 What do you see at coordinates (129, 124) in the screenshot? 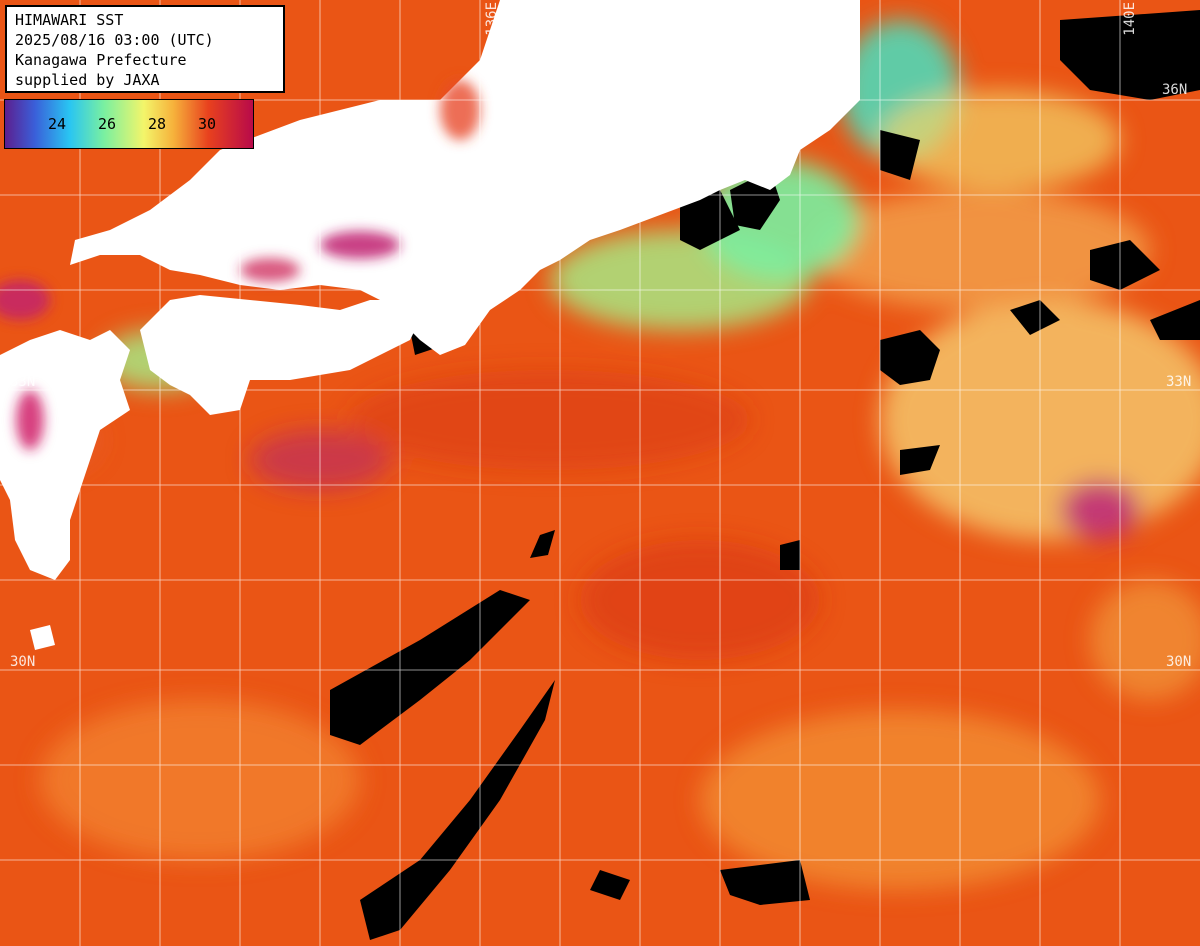
I see `temperature-color-scale: 24 26 28 30` at bounding box center [129, 124].